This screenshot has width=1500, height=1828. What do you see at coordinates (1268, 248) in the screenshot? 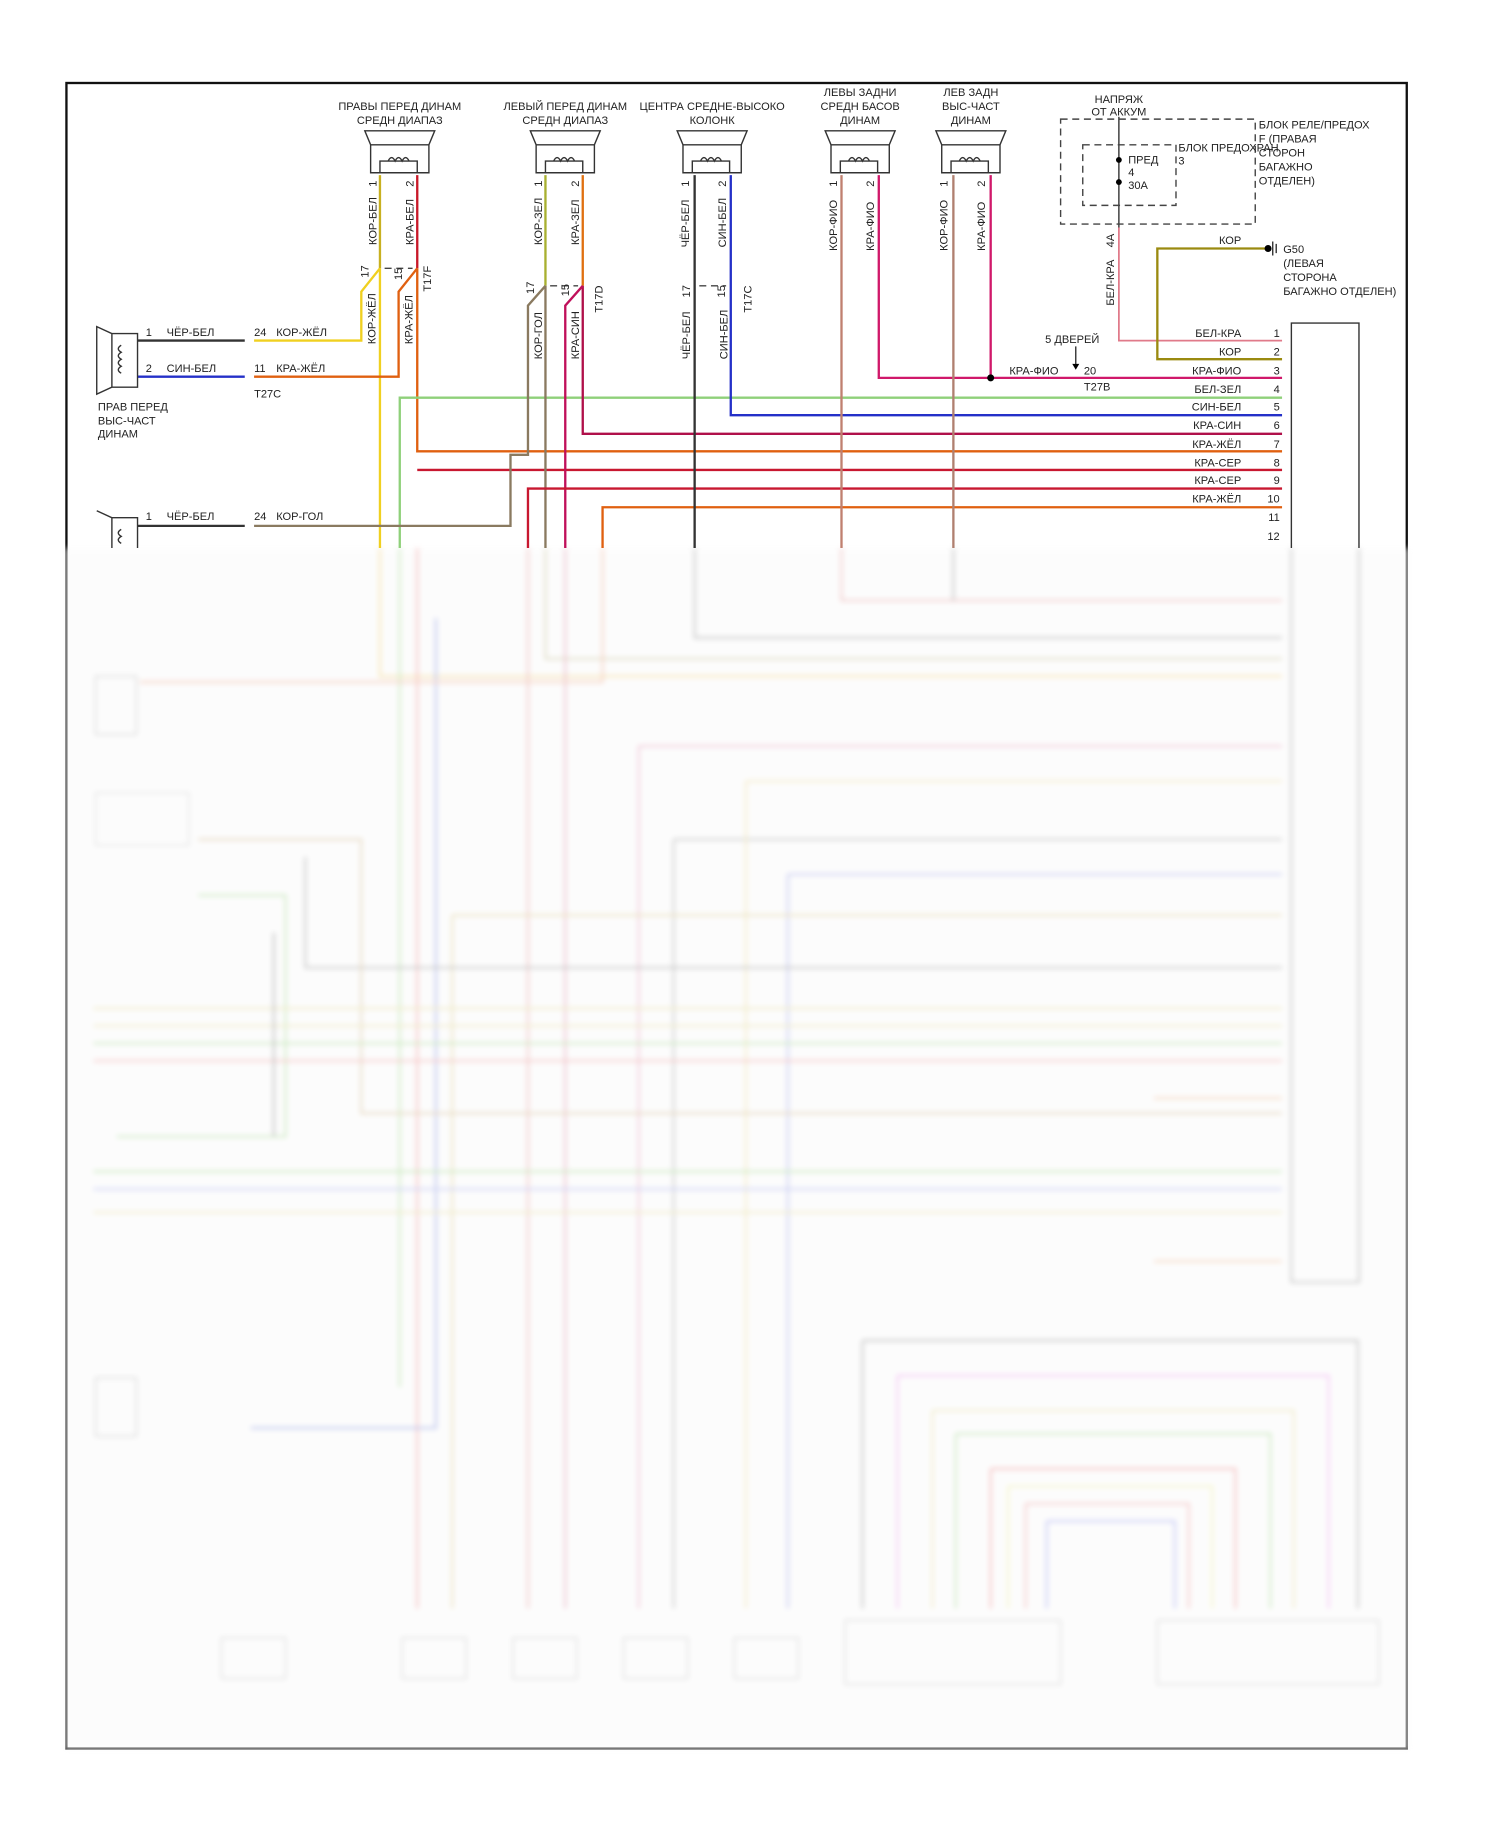
I see `ground-icon` at bounding box center [1268, 248].